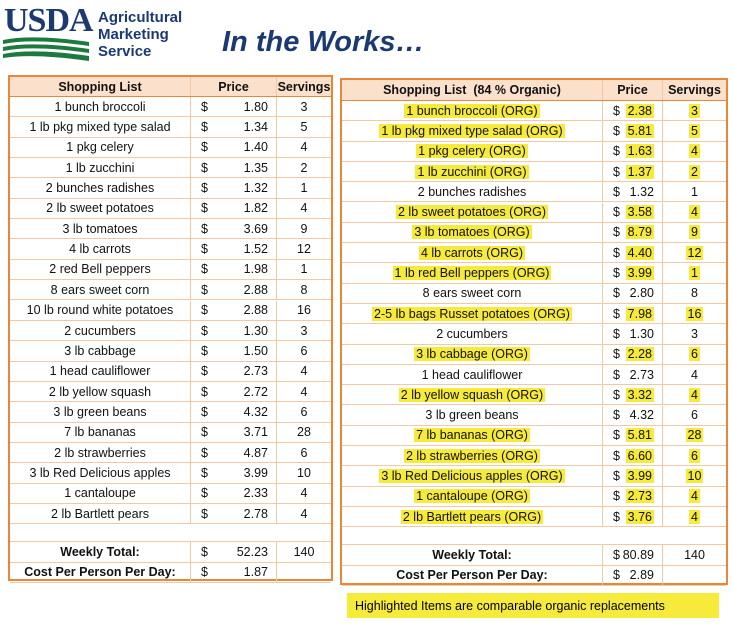 The height and width of the screenshot is (626, 733). What do you see at coordinates (472, 130) in the screenshot?
I see `item-name: 1 lb pkg mixed type salad (ORG)` at bounding box center [472, 130].